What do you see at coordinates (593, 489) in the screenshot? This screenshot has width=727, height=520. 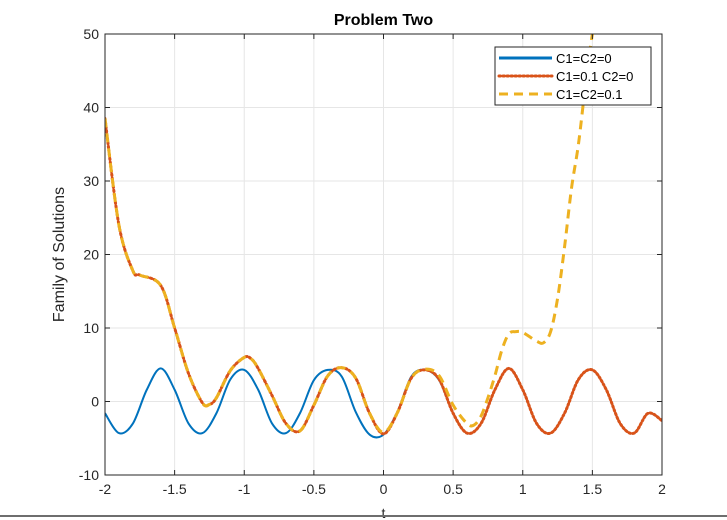 I see `x-tick-label: 1.5` at bounding box center [593, 489].